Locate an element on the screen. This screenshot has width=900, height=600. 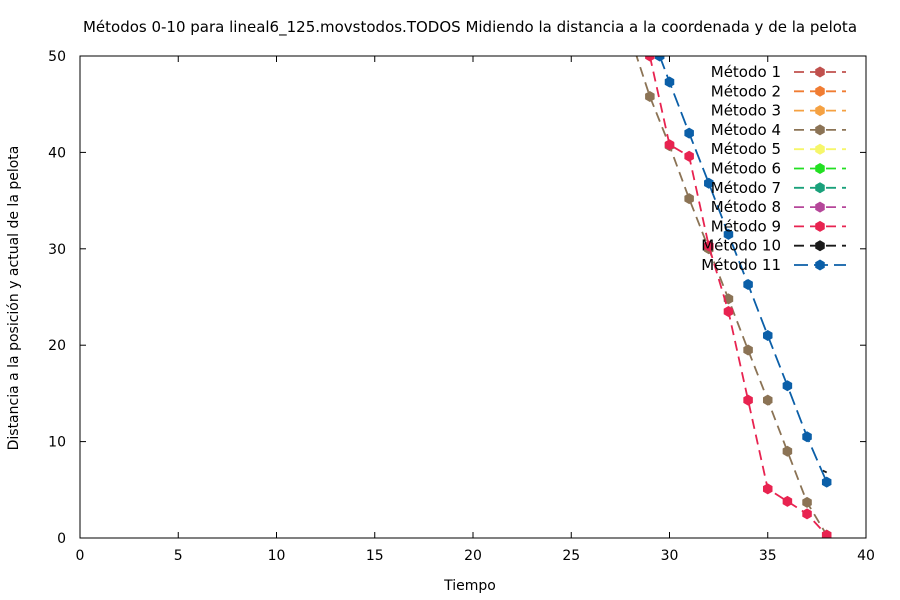
x-tick-label: 25 is located at coordinates (571, 556).